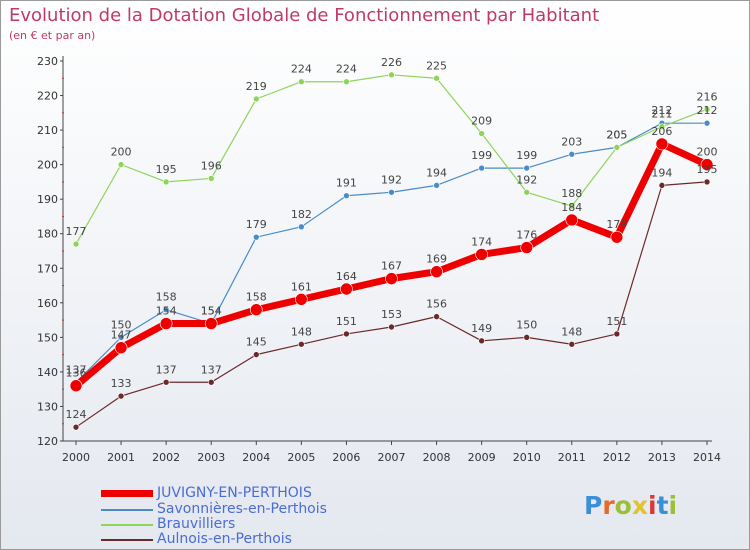  I want to click on y-tick-label: 130, so click(47, 406).